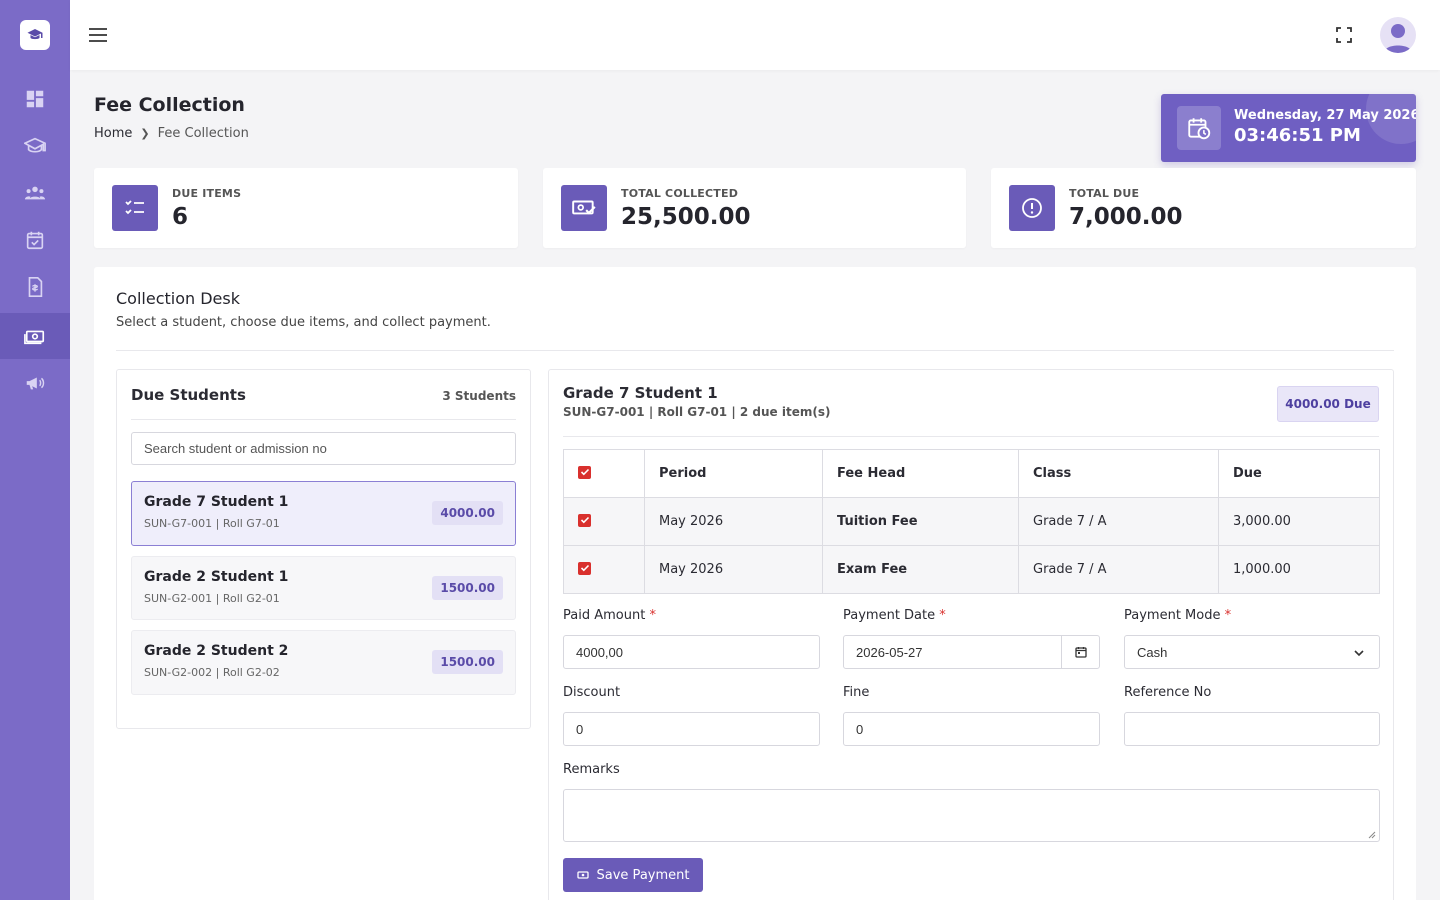  What do you see at coordinates (591, 769) in the screenshot?
I see `remarks-label: Remarks` at bounding box center [591, 769].